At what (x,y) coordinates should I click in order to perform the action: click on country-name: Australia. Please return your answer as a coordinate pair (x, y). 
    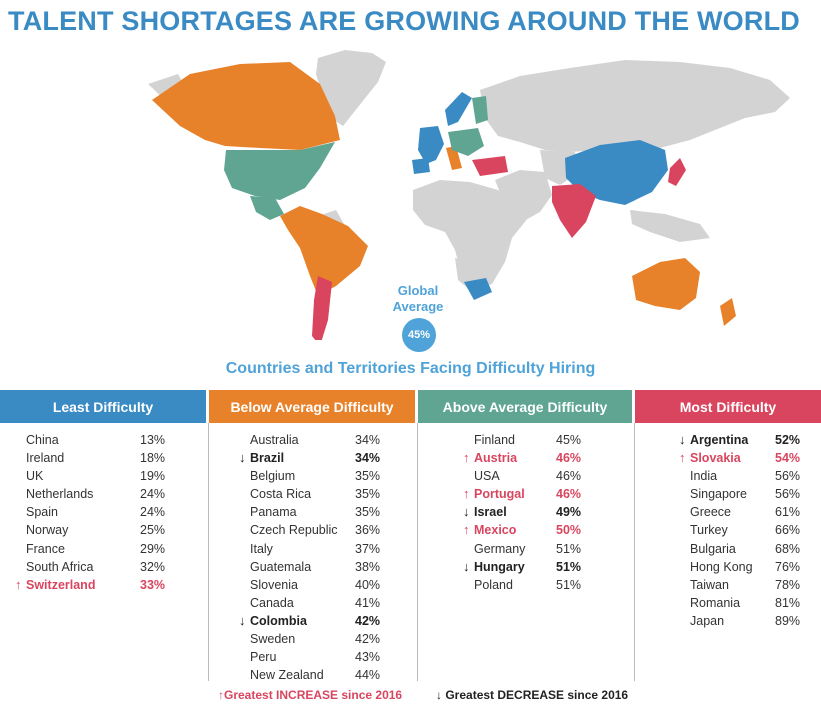
    Looking at the image, I should click on (274, 440).